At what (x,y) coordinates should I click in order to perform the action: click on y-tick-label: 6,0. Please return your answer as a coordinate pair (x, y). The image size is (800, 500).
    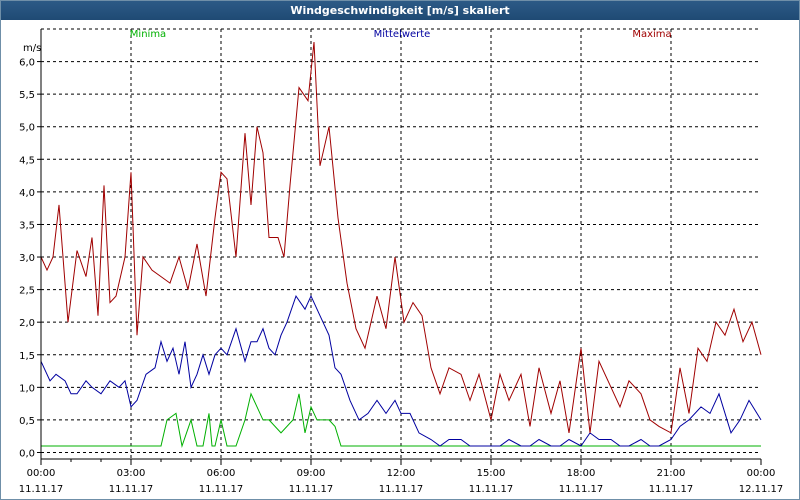
    Looking at the image, I should click on (27, 63).